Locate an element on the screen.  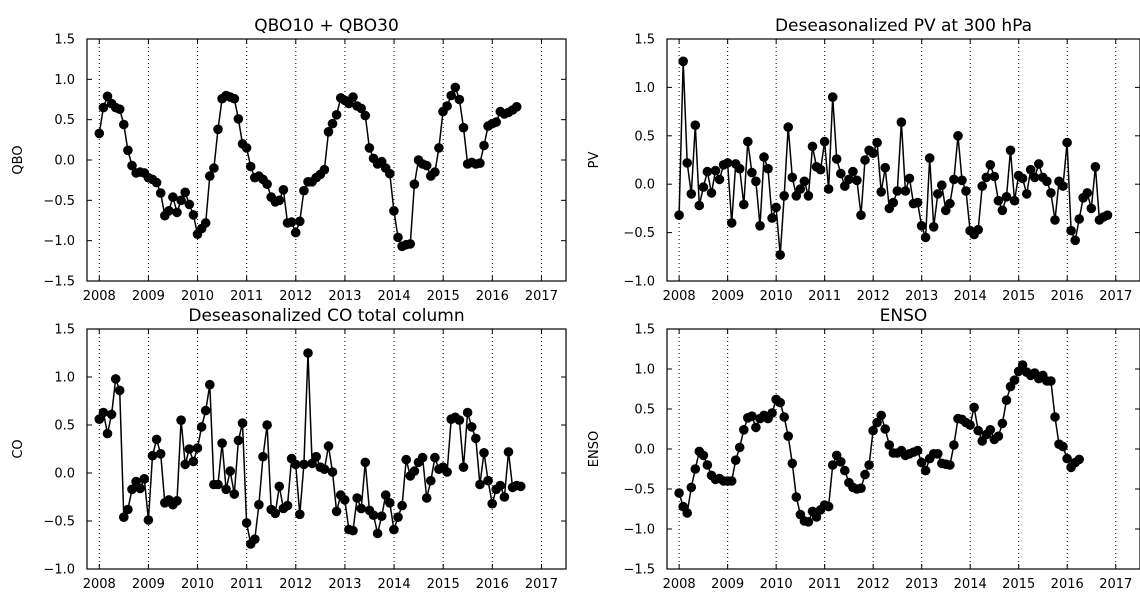
x-tick-label: 2012 is located at coordinates (295, 584).